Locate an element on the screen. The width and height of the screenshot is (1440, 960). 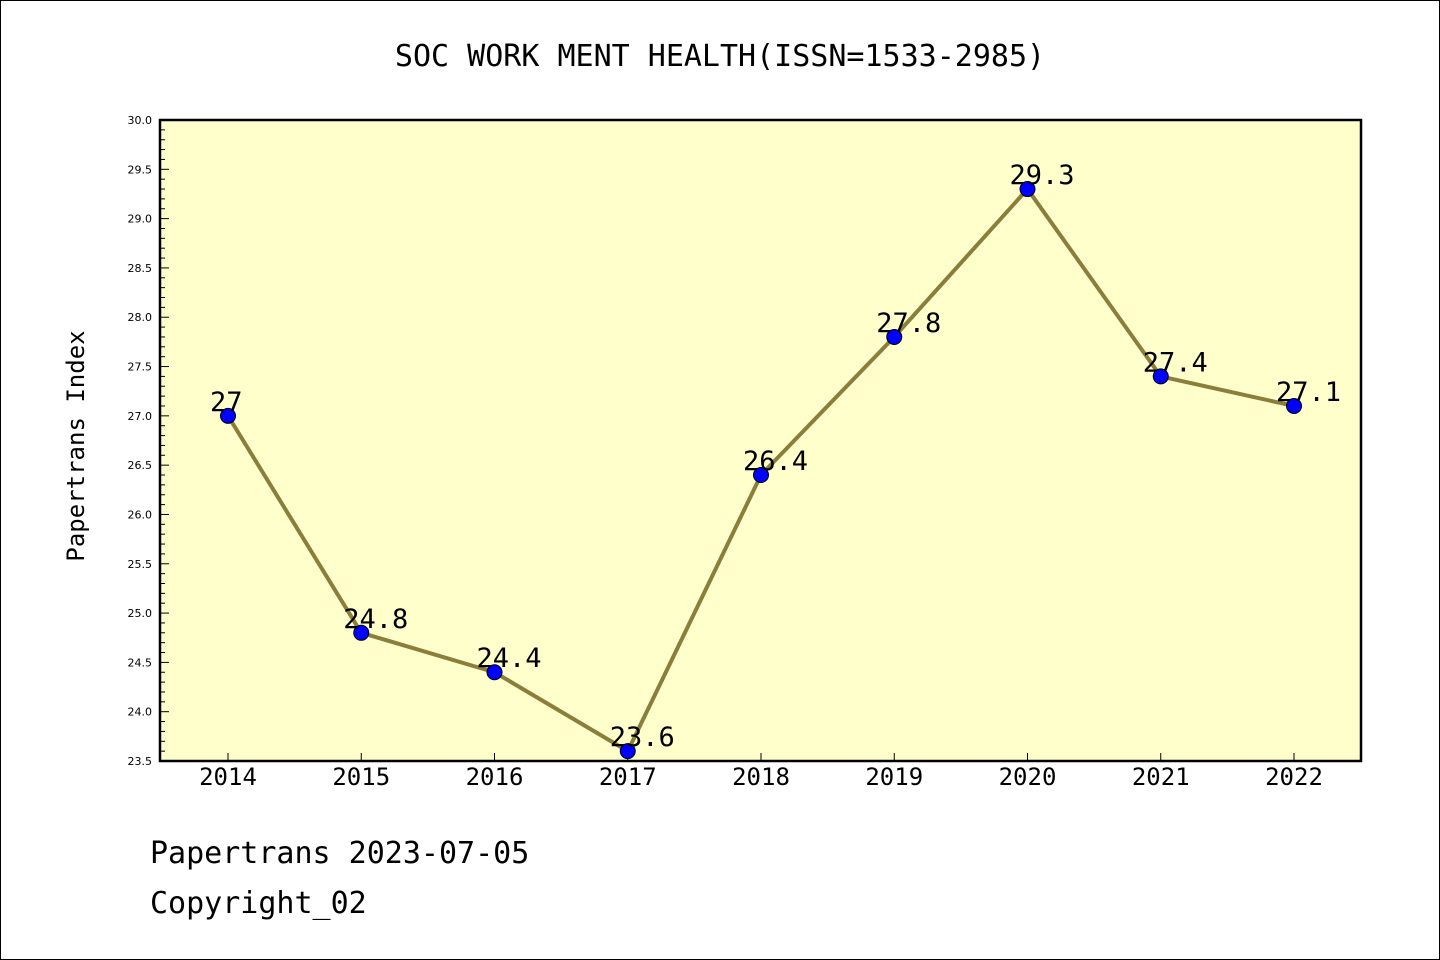
data-label: 27.1 is located at coordinates (1308, 392).